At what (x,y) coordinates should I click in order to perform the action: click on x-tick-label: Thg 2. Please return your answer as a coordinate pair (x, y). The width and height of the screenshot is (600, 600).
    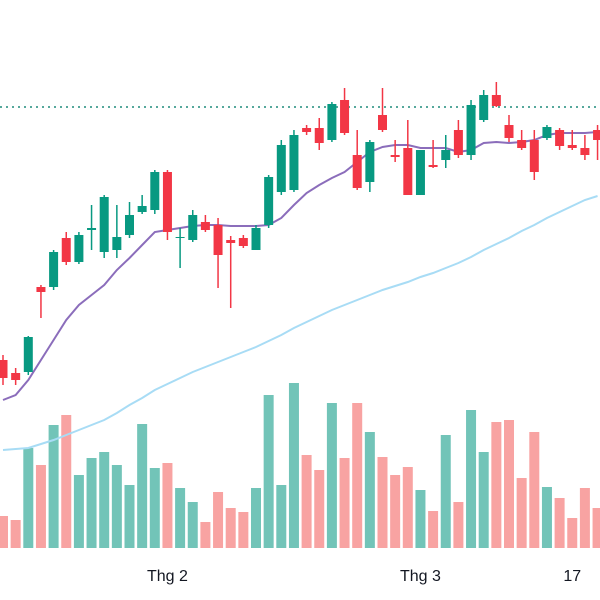
    Looking at the image, I should click on (167, 576).